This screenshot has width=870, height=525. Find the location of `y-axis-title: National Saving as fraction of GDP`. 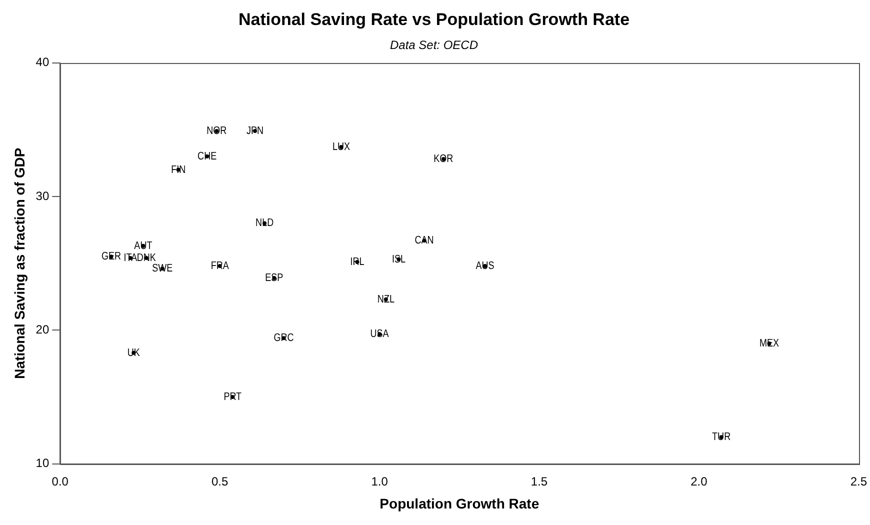

y-axis-title: National Saving as fraction of GDP is located at coordinates (19, 263).